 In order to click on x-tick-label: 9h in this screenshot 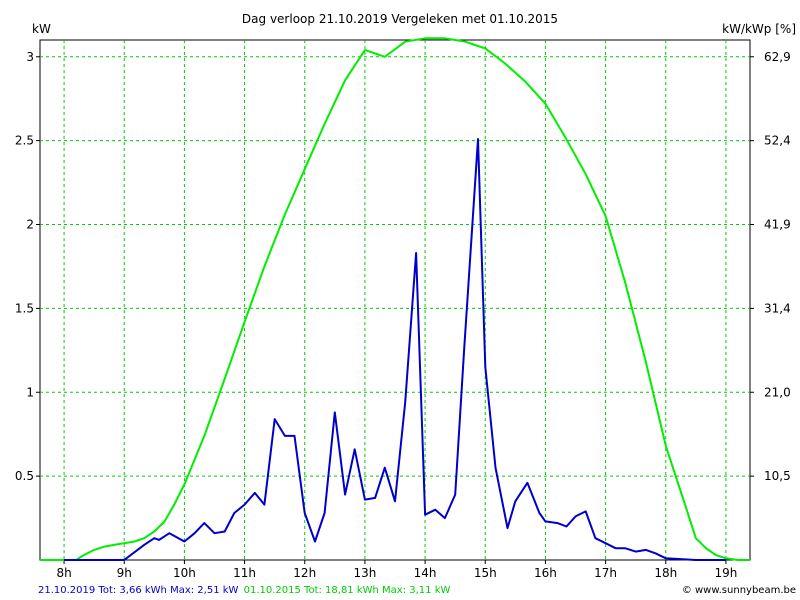, I will do `click(124, 573)`.